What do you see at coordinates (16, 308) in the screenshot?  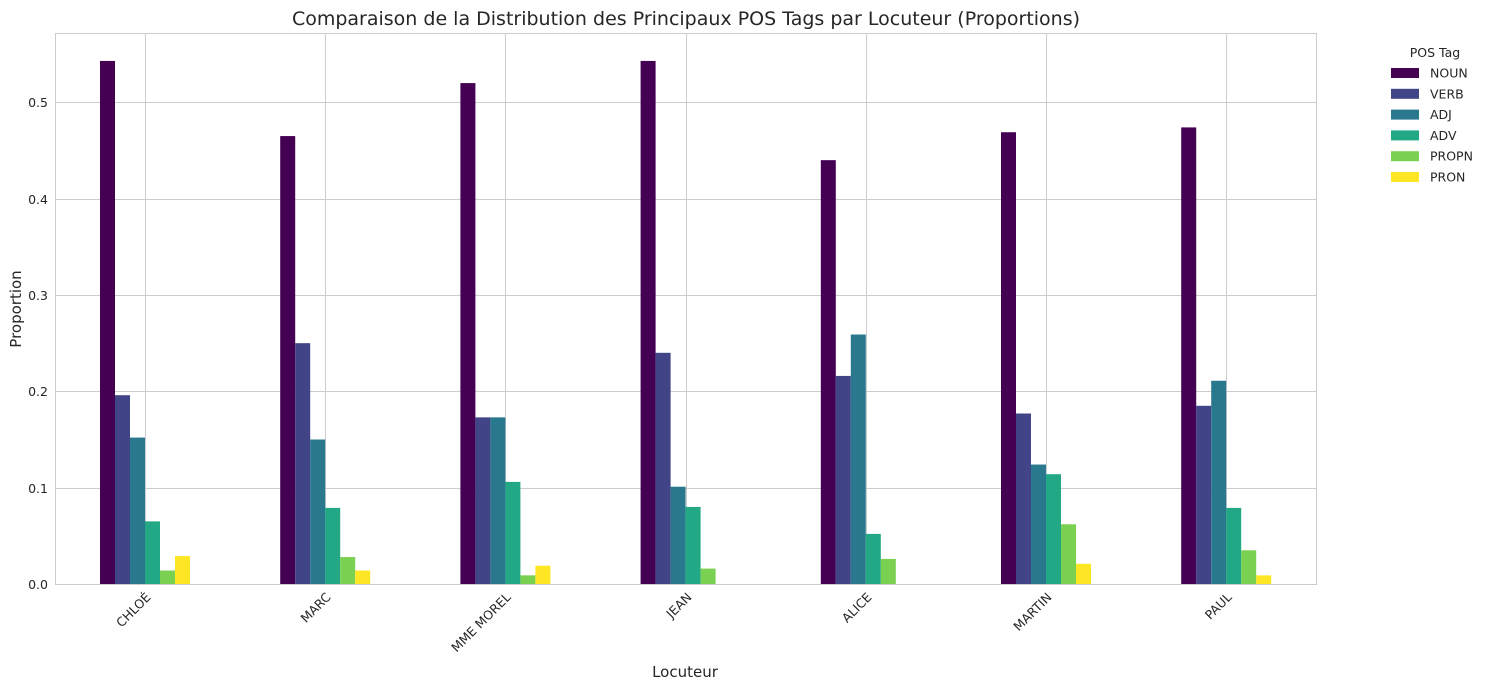 I see `y-axis-label: Proportion` at bounding box center [16, 308].